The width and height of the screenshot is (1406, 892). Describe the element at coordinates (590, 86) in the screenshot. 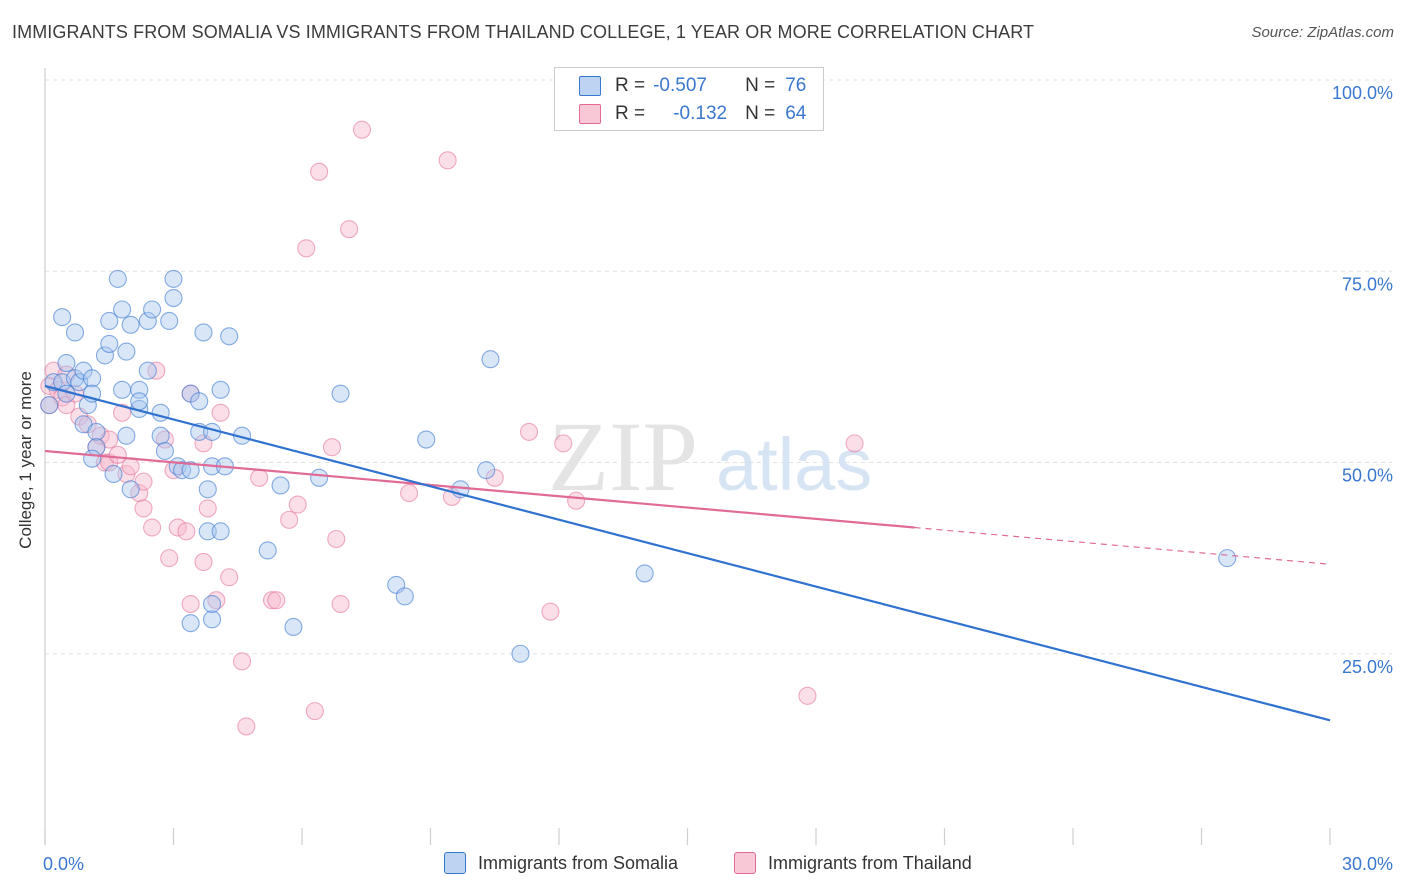

I see `somalia-swatch` at that location.